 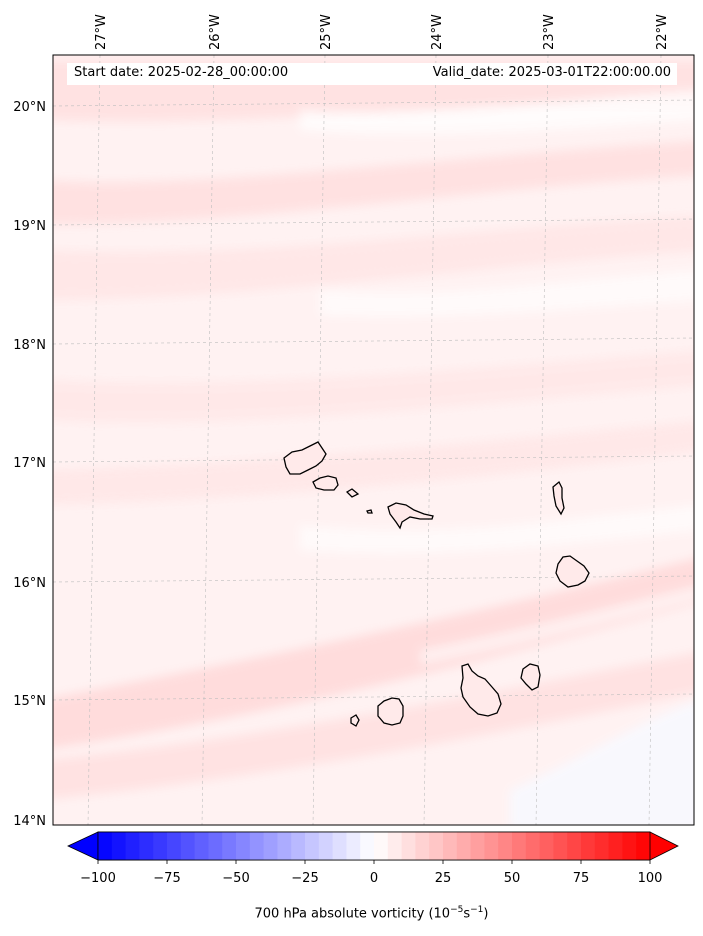 I want to click on island-sao-nicolau, so click(x=410, y=516).